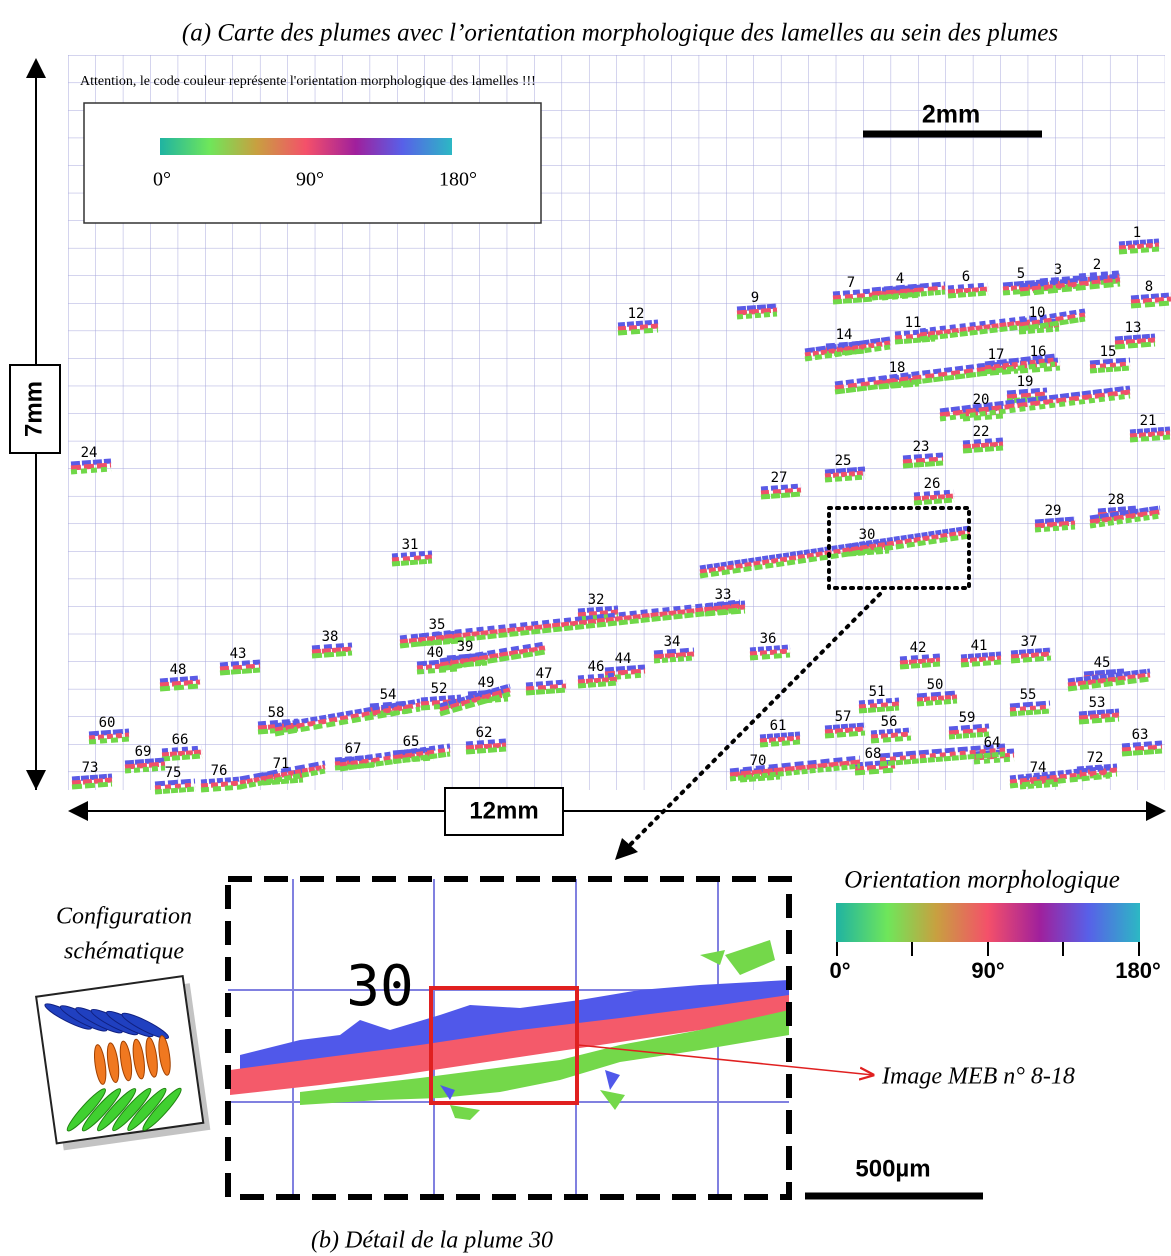 The width and height of the screenshot is (1171, 1256). I want to click on plume-label: 14, so click(844, 335).